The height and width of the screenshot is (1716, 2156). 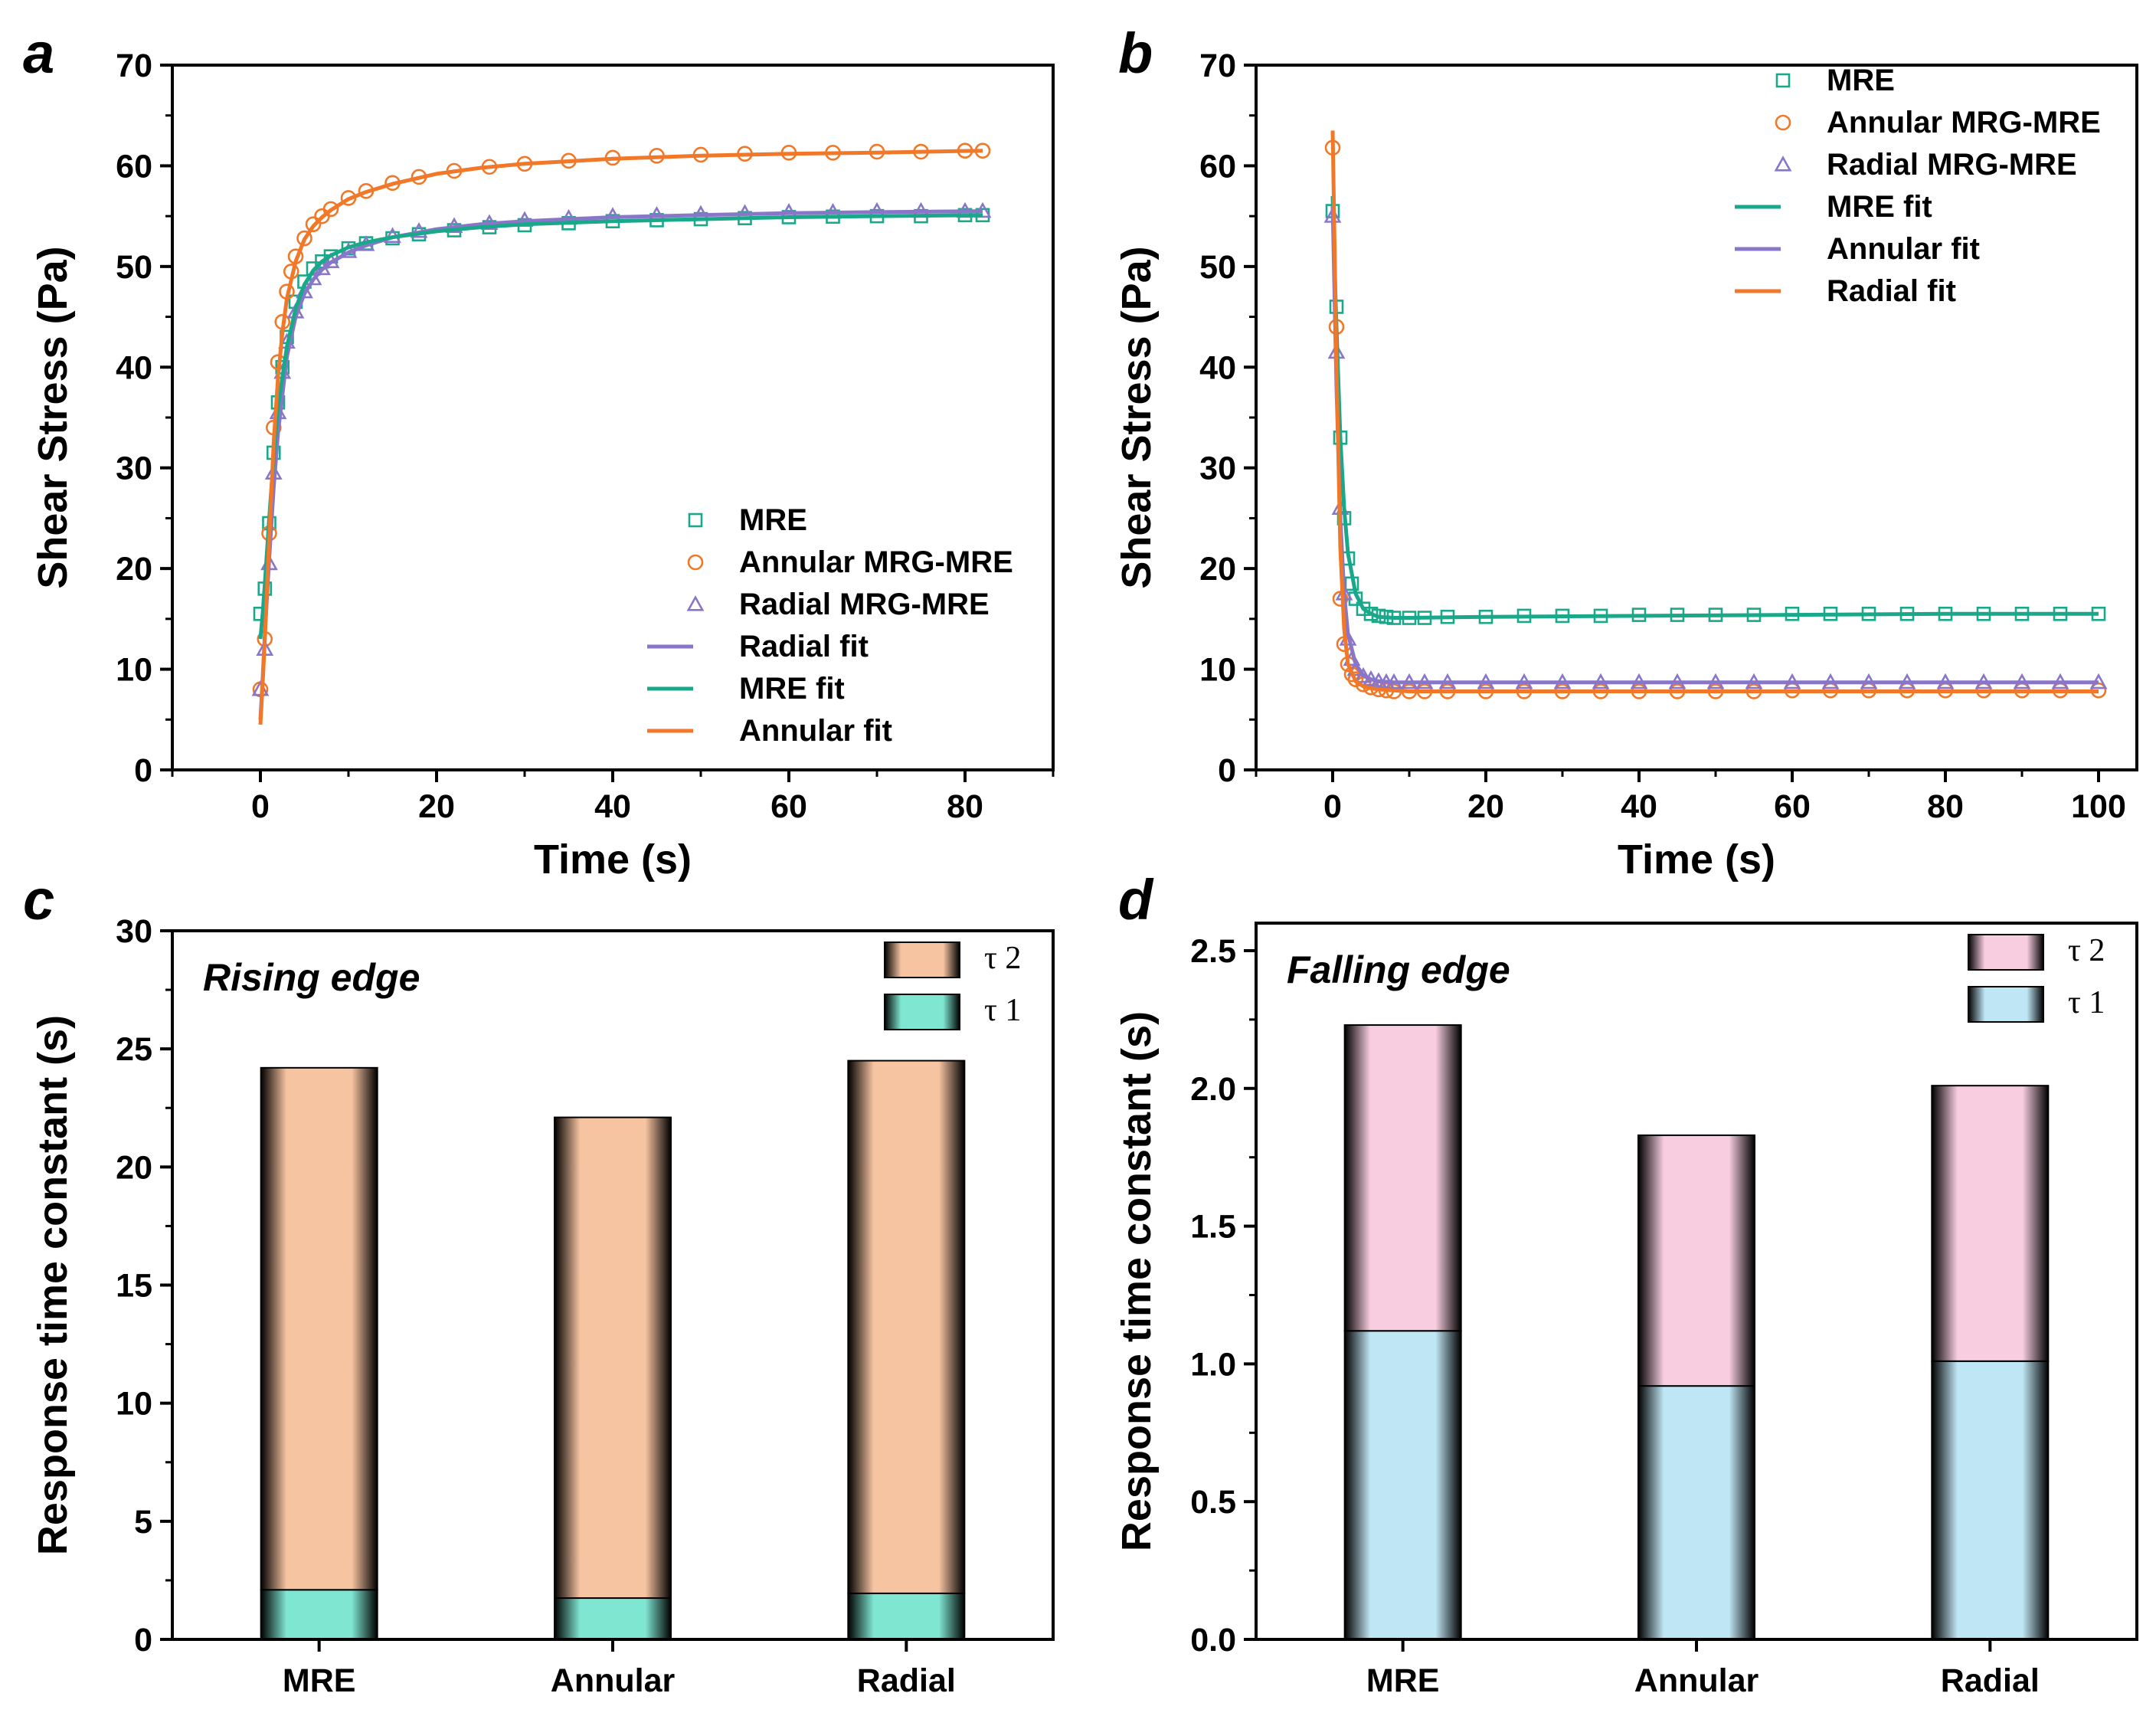 What do you see at coordinates (1399, 969) in the screenshot?
I see `annotation-text: Falling edge` at bounding box center [1399, 969].